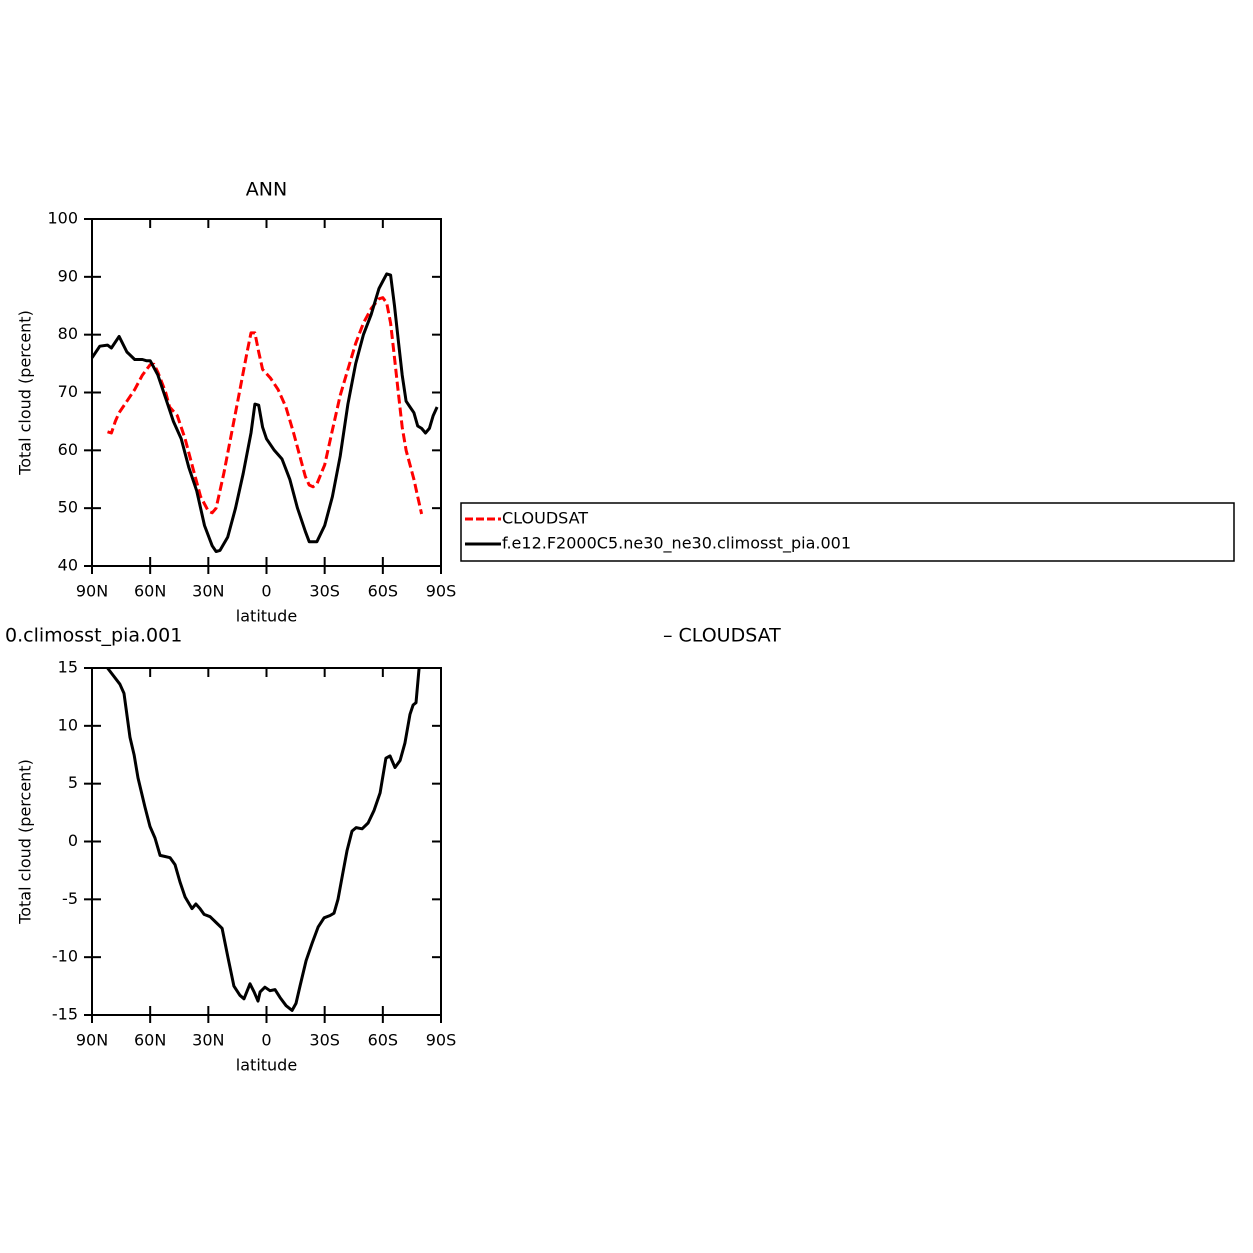 This screenshot has height=1253, width=1253. What do you see at coordinates (68, 275) in the screenshot?
I see `y-tick-label: 90` at bounding box center [68, 275].